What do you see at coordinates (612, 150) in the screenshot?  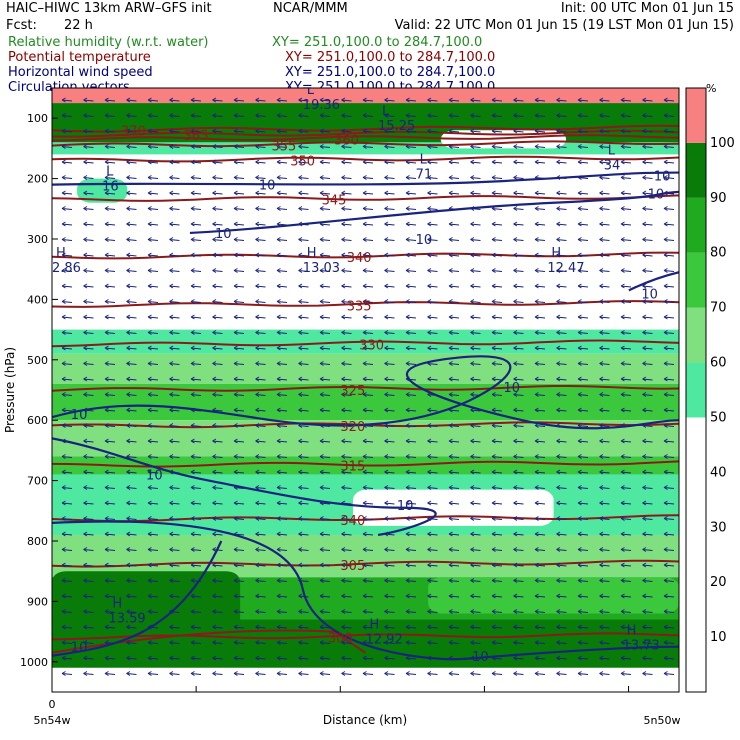 I see `marker-letter-4: L` at bounding box center [612, 150].